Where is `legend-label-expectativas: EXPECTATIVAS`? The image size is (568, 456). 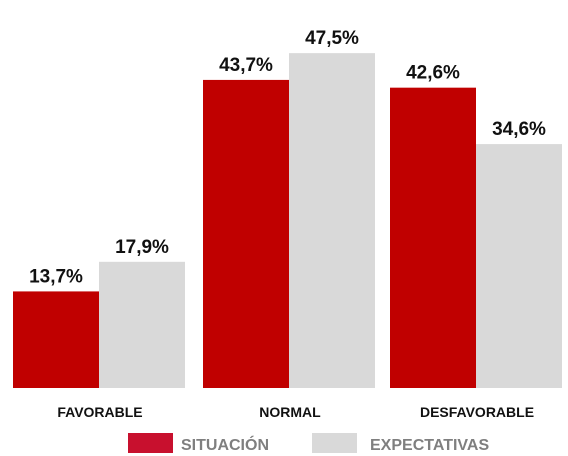 legend-label-expectativas: EXPECTATIVAS is located at coordinates (429, 445).